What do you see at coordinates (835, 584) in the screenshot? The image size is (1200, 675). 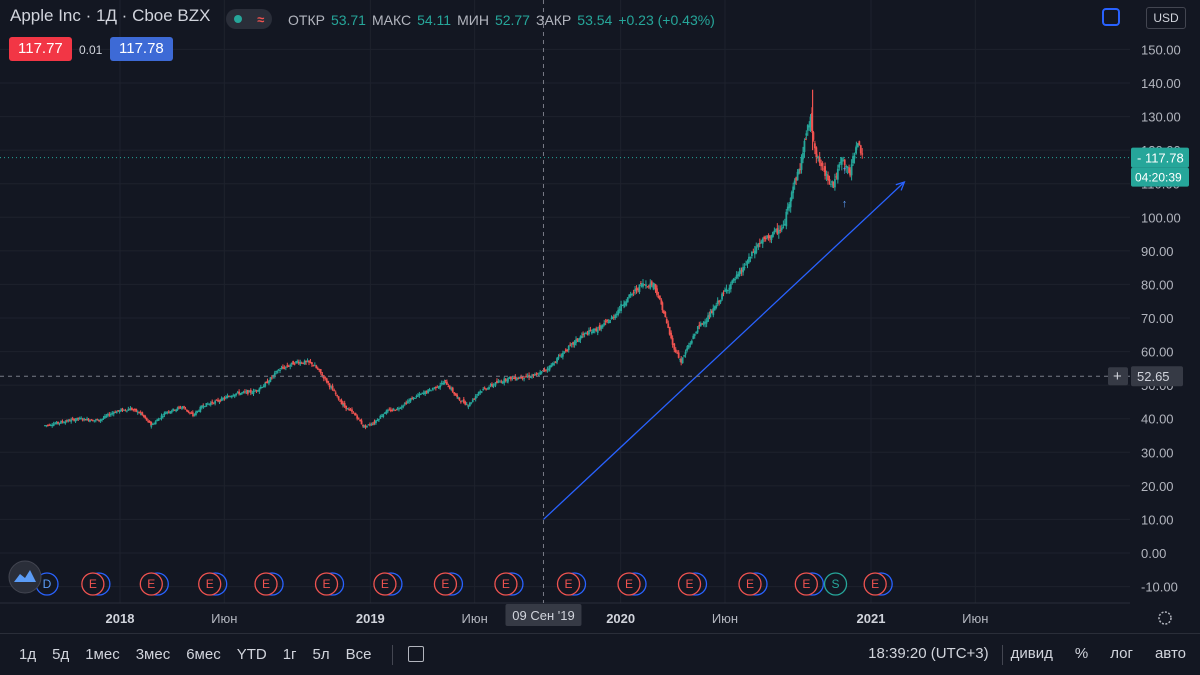 I see `split-marker` at bounding box center [835, 584].